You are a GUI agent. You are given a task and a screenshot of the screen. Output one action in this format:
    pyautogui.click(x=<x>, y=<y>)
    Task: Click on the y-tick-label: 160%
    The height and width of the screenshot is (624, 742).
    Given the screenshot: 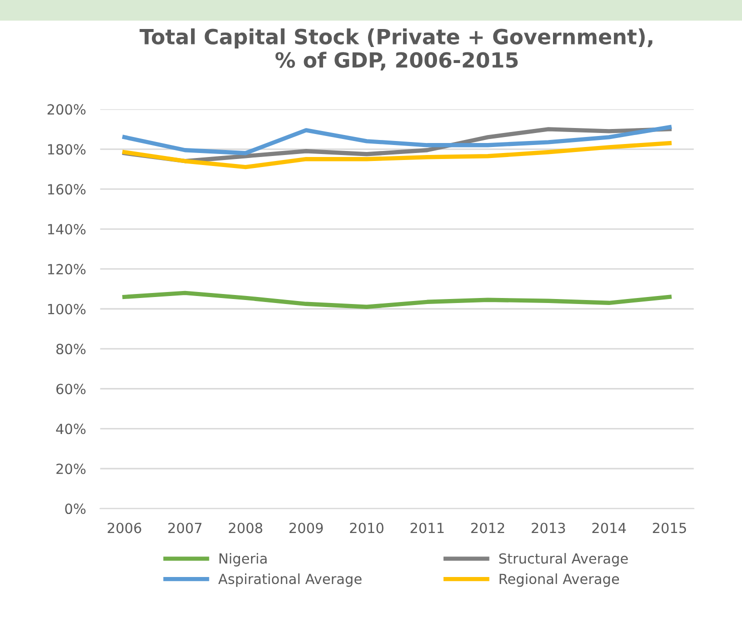 What is the action you would take?
    pyautogui.click(x=67, y=189)
    